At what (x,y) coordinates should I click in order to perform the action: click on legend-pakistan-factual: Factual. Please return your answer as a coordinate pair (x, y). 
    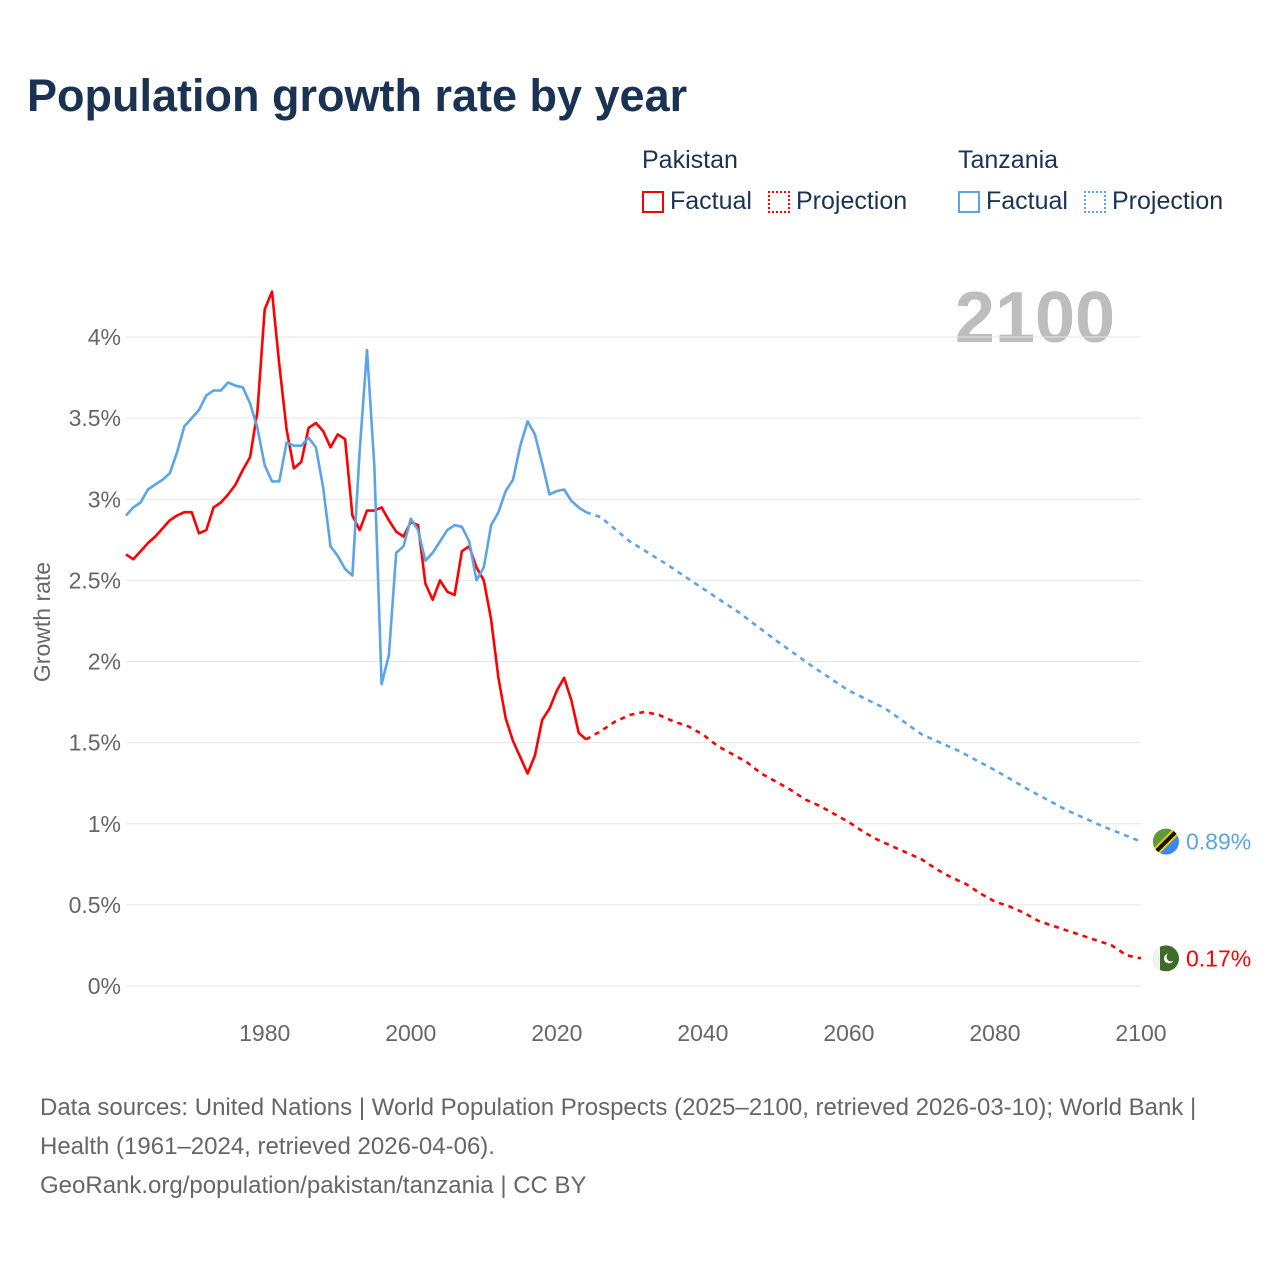
    Looking at the image, I should click on (697, 201).